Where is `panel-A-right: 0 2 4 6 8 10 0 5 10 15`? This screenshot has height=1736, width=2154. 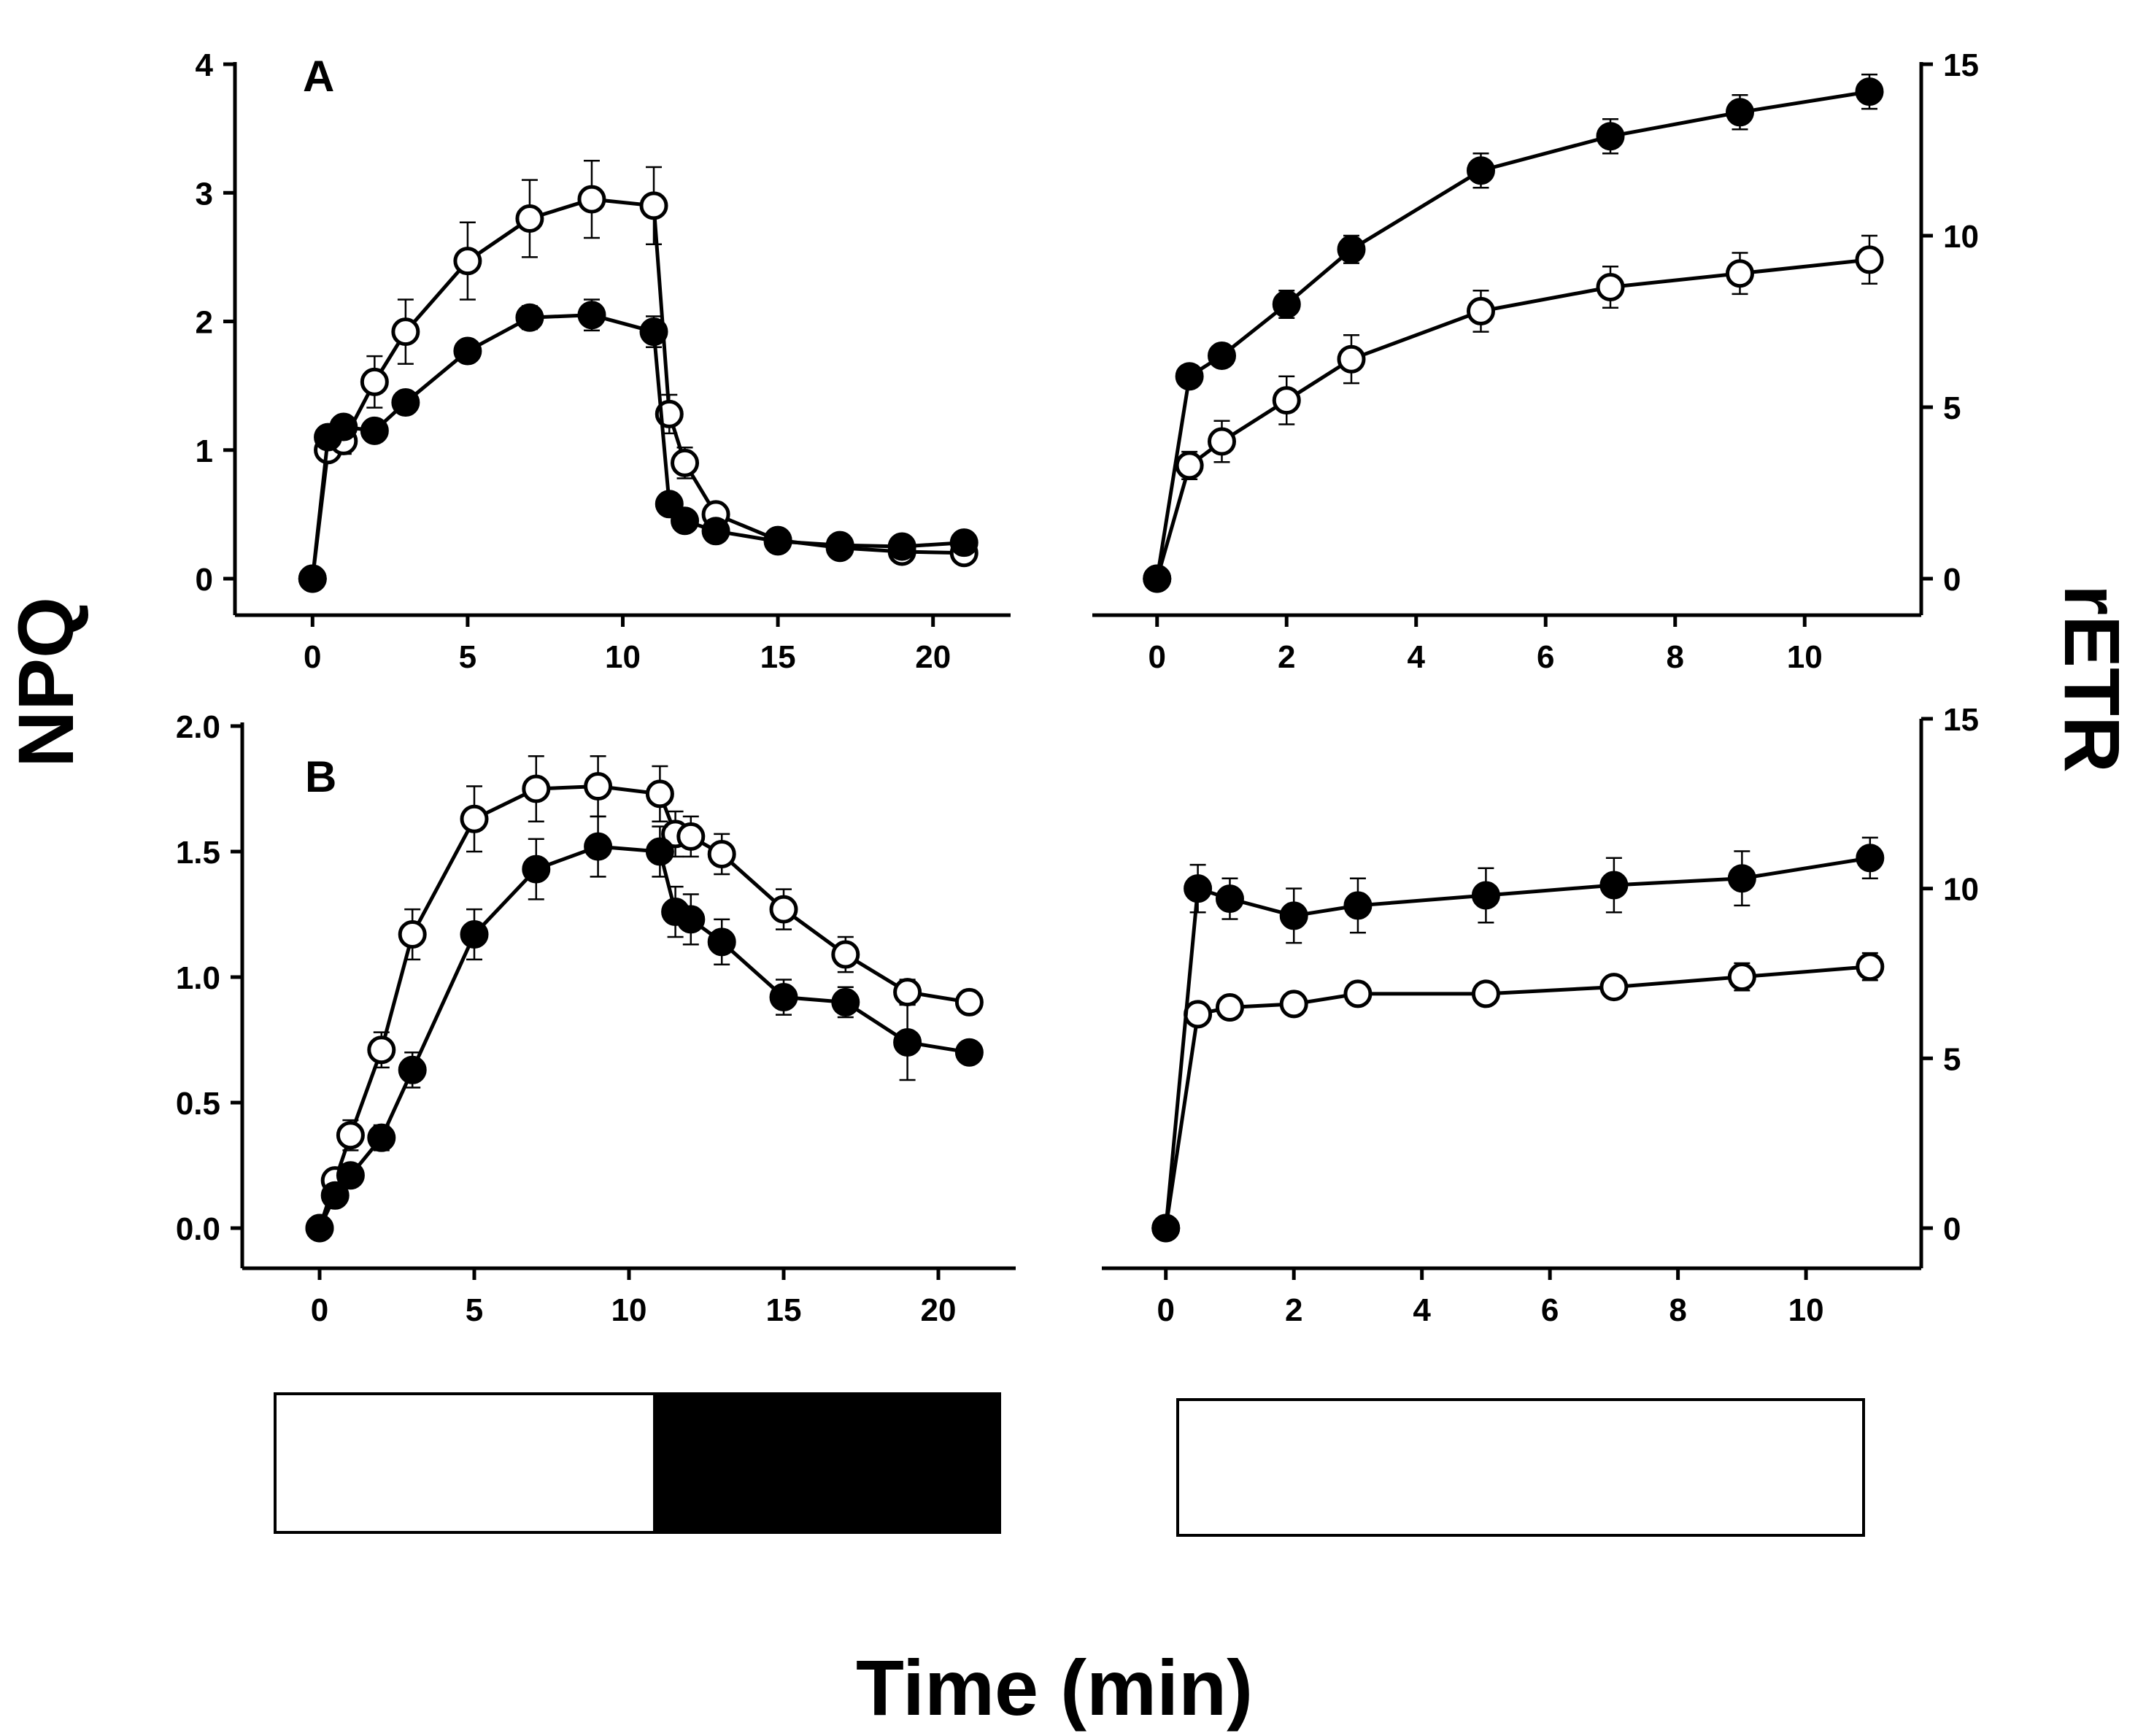
panel-A-right: 0 2 4 6 8 10 0 5 10 15 is located at coordinates (1535, 361).